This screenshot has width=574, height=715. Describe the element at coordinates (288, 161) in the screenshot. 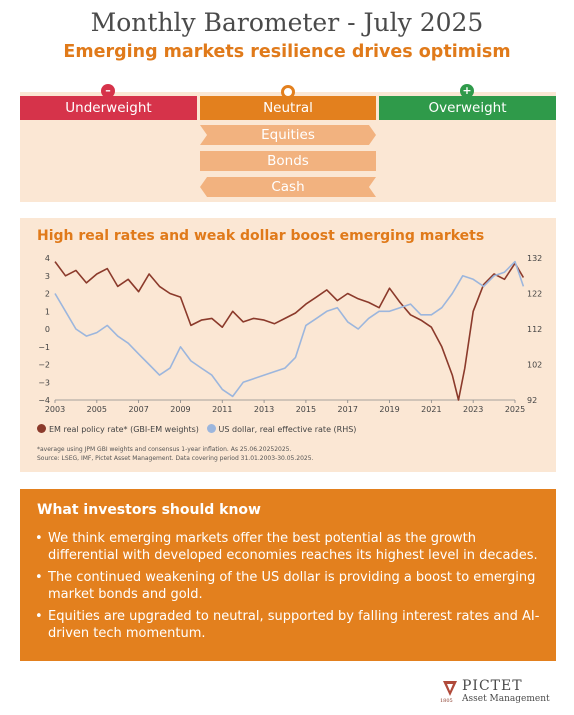

I see `asset-bonds: Bonds` at that location.